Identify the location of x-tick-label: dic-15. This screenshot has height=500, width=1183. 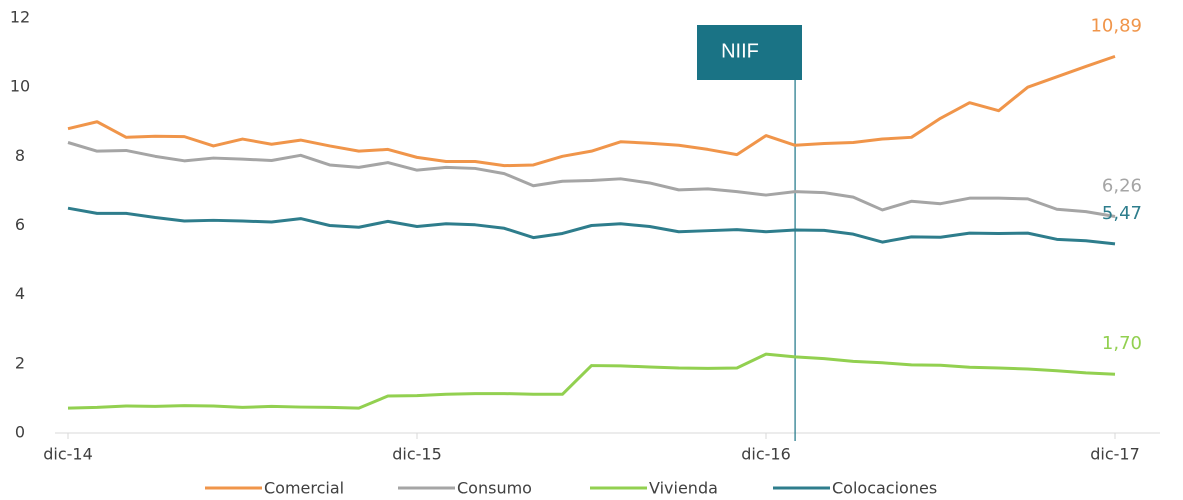
(417, 454).